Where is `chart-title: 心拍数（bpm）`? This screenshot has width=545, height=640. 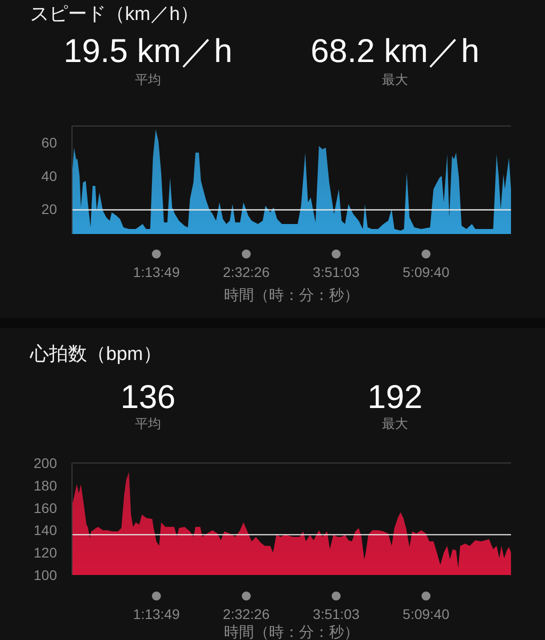 chart-title: 心拍数（bpm） is located at coordinates (95, 354).